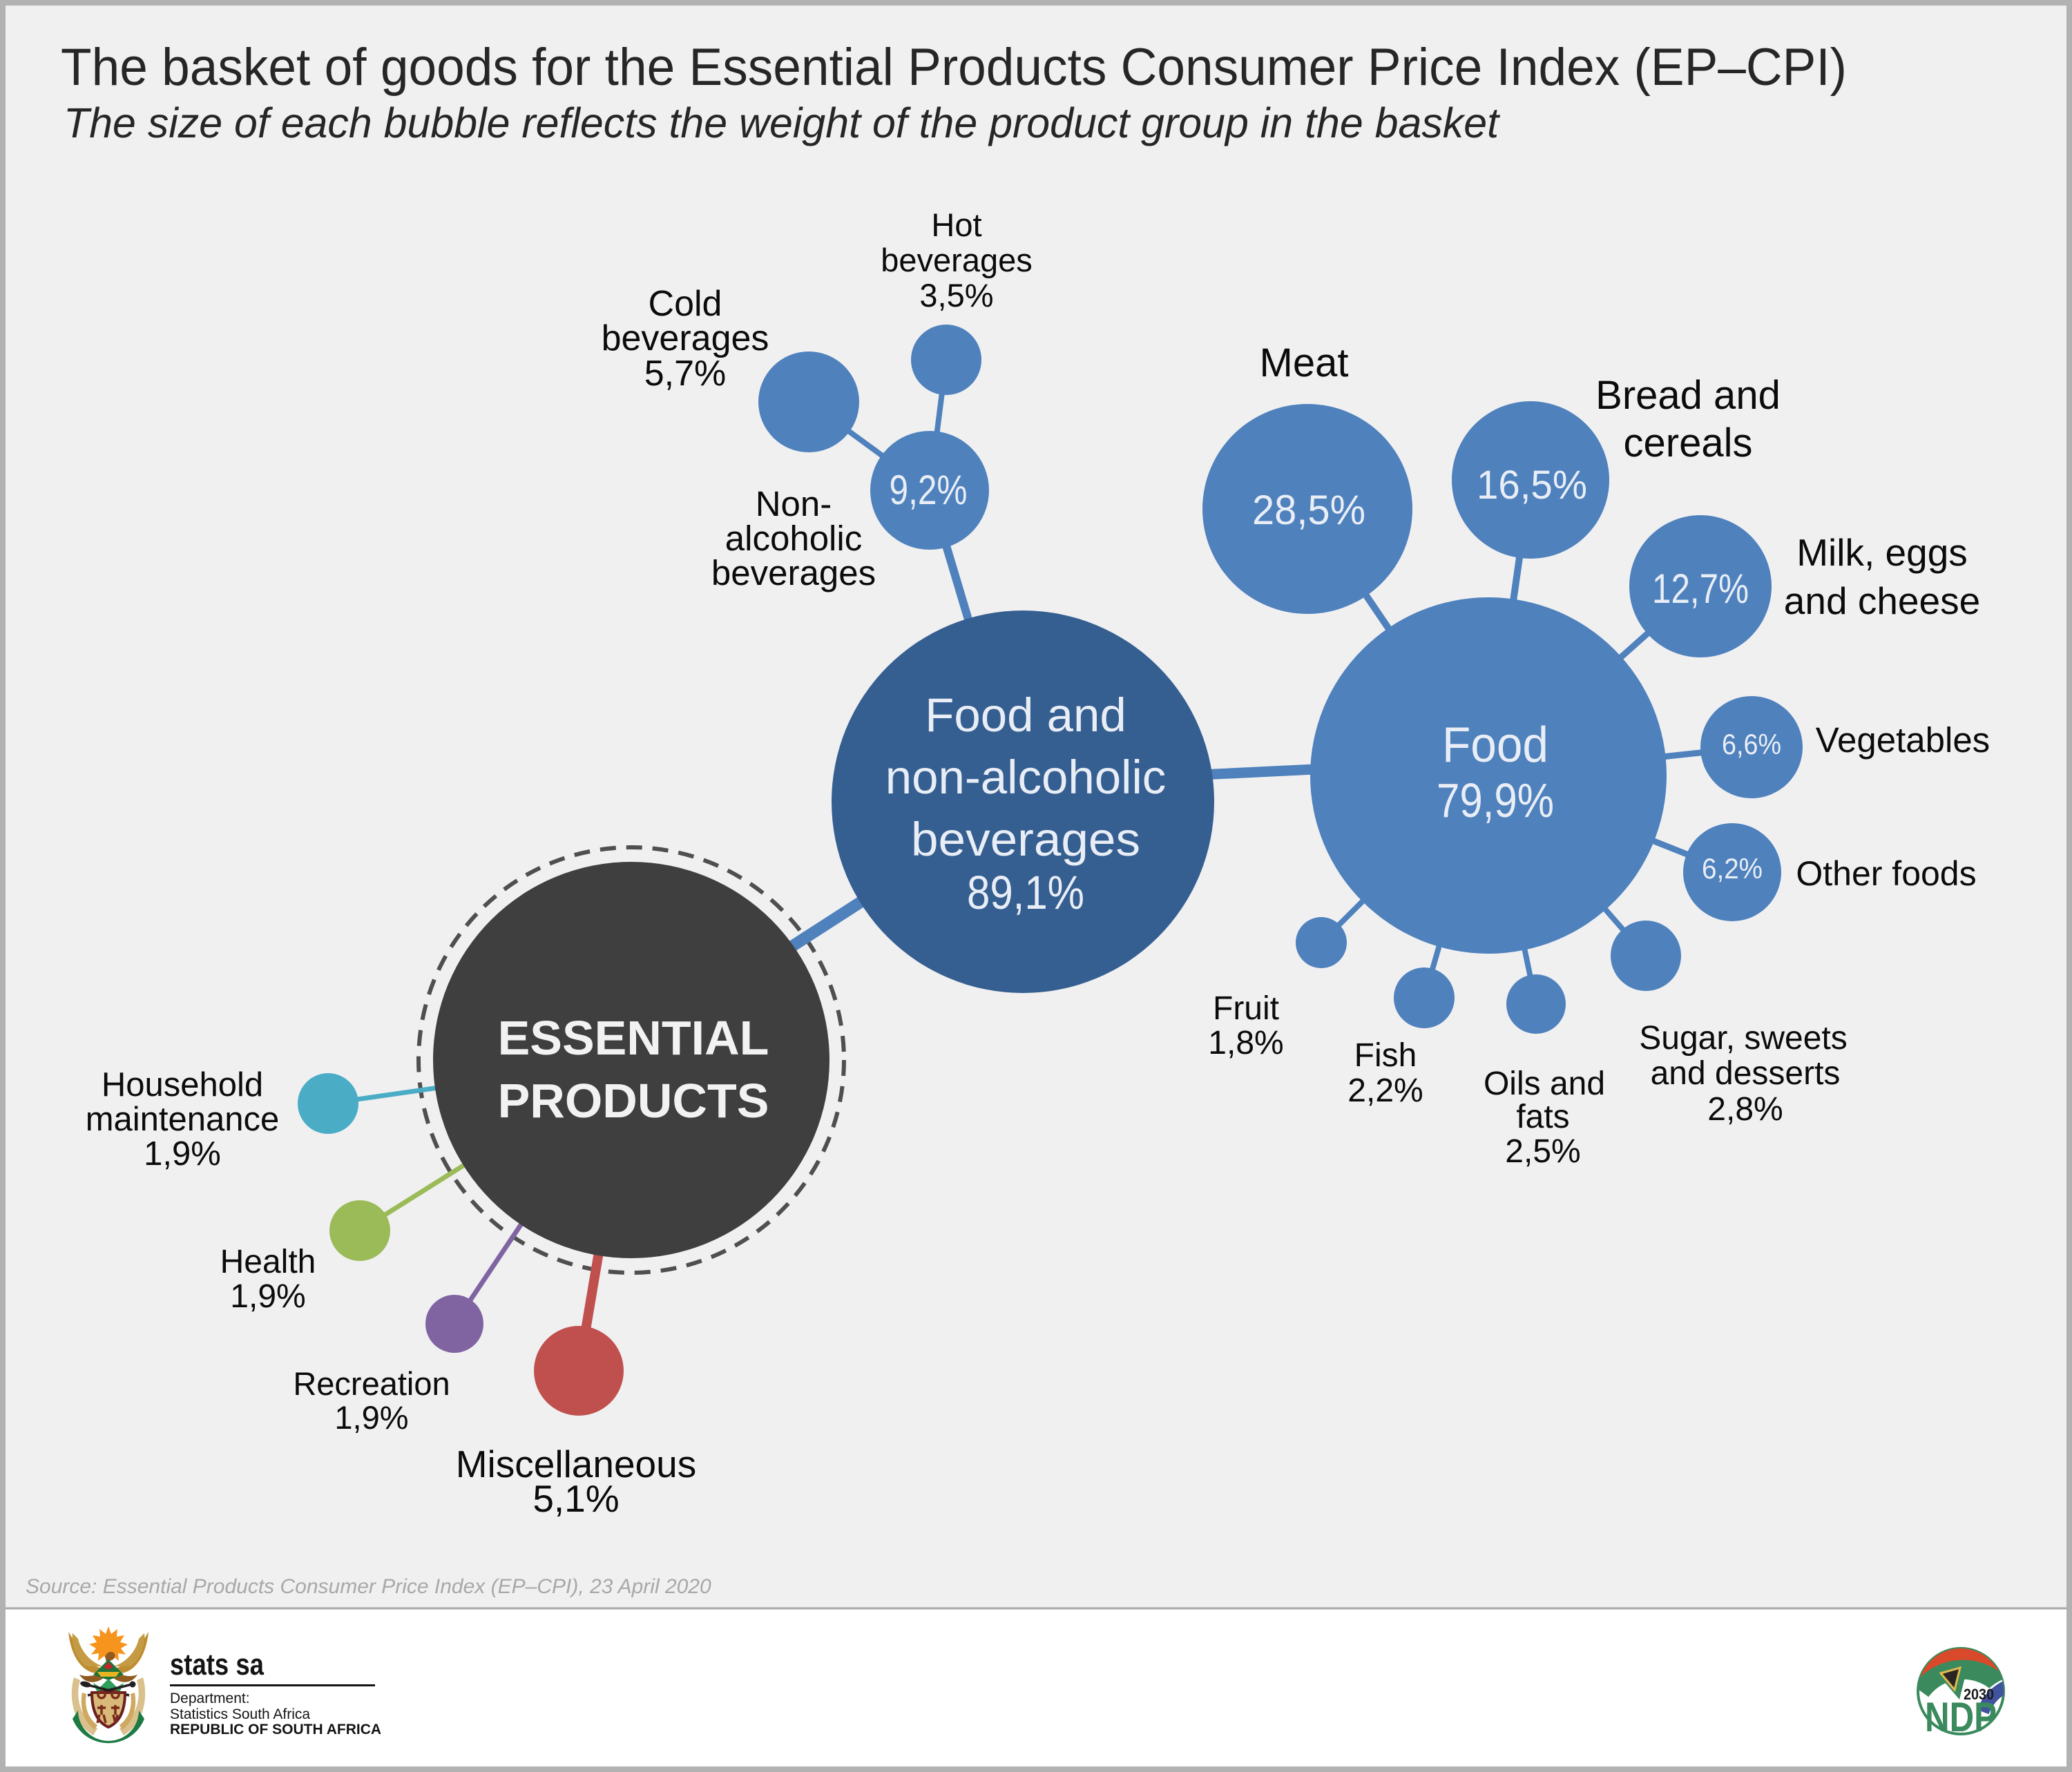  I want to click on svg-text: Other foods, so click(1886, 873).